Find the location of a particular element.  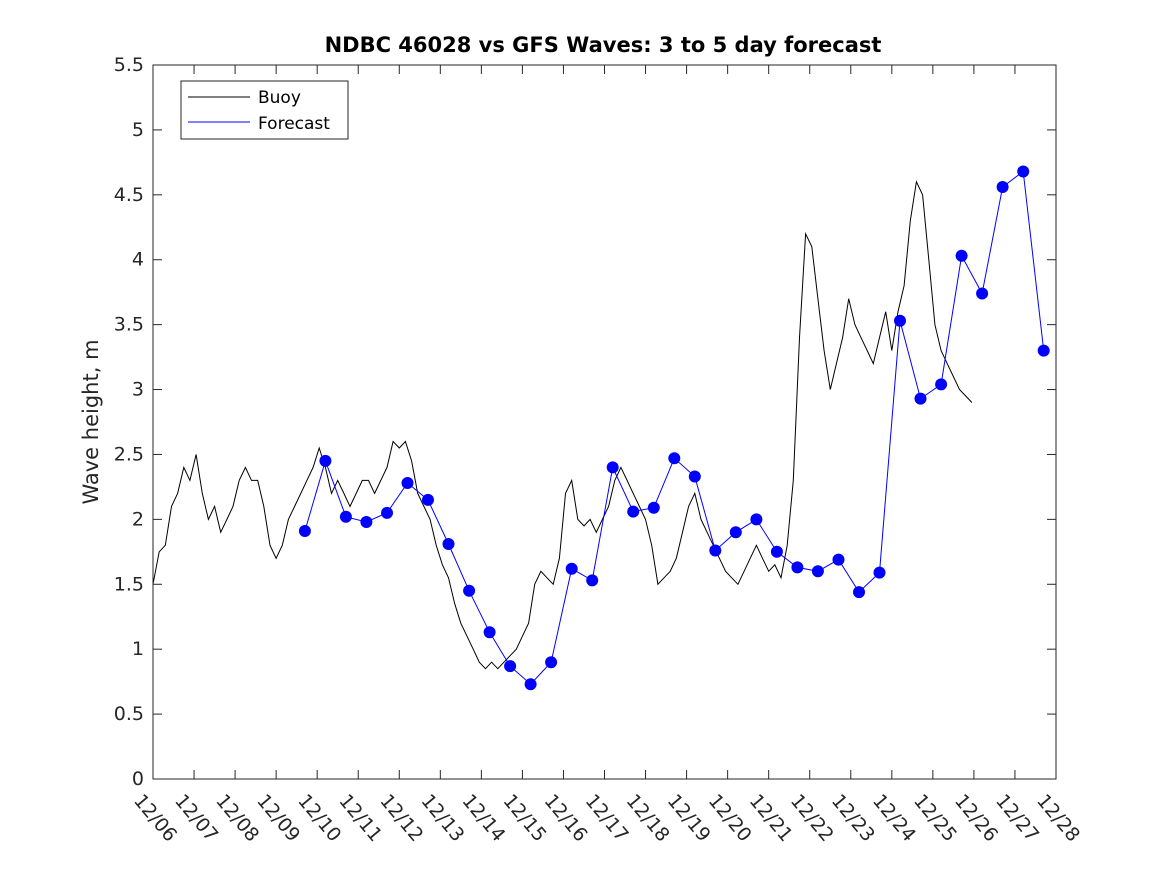

x-tick-label: 12/06 is located at coordinates (155, 818).